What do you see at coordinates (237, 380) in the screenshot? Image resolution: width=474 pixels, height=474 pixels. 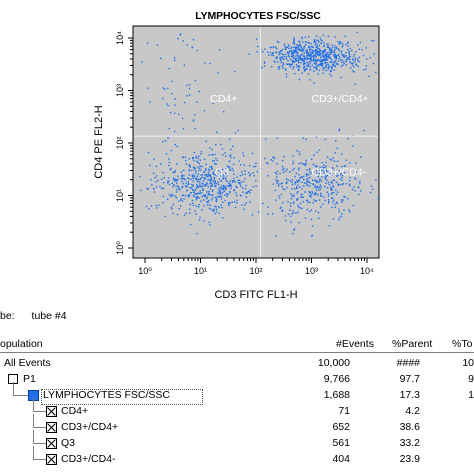 I see `population-row: P1 9,766 97.7 9` at bounding box center [237, 380].